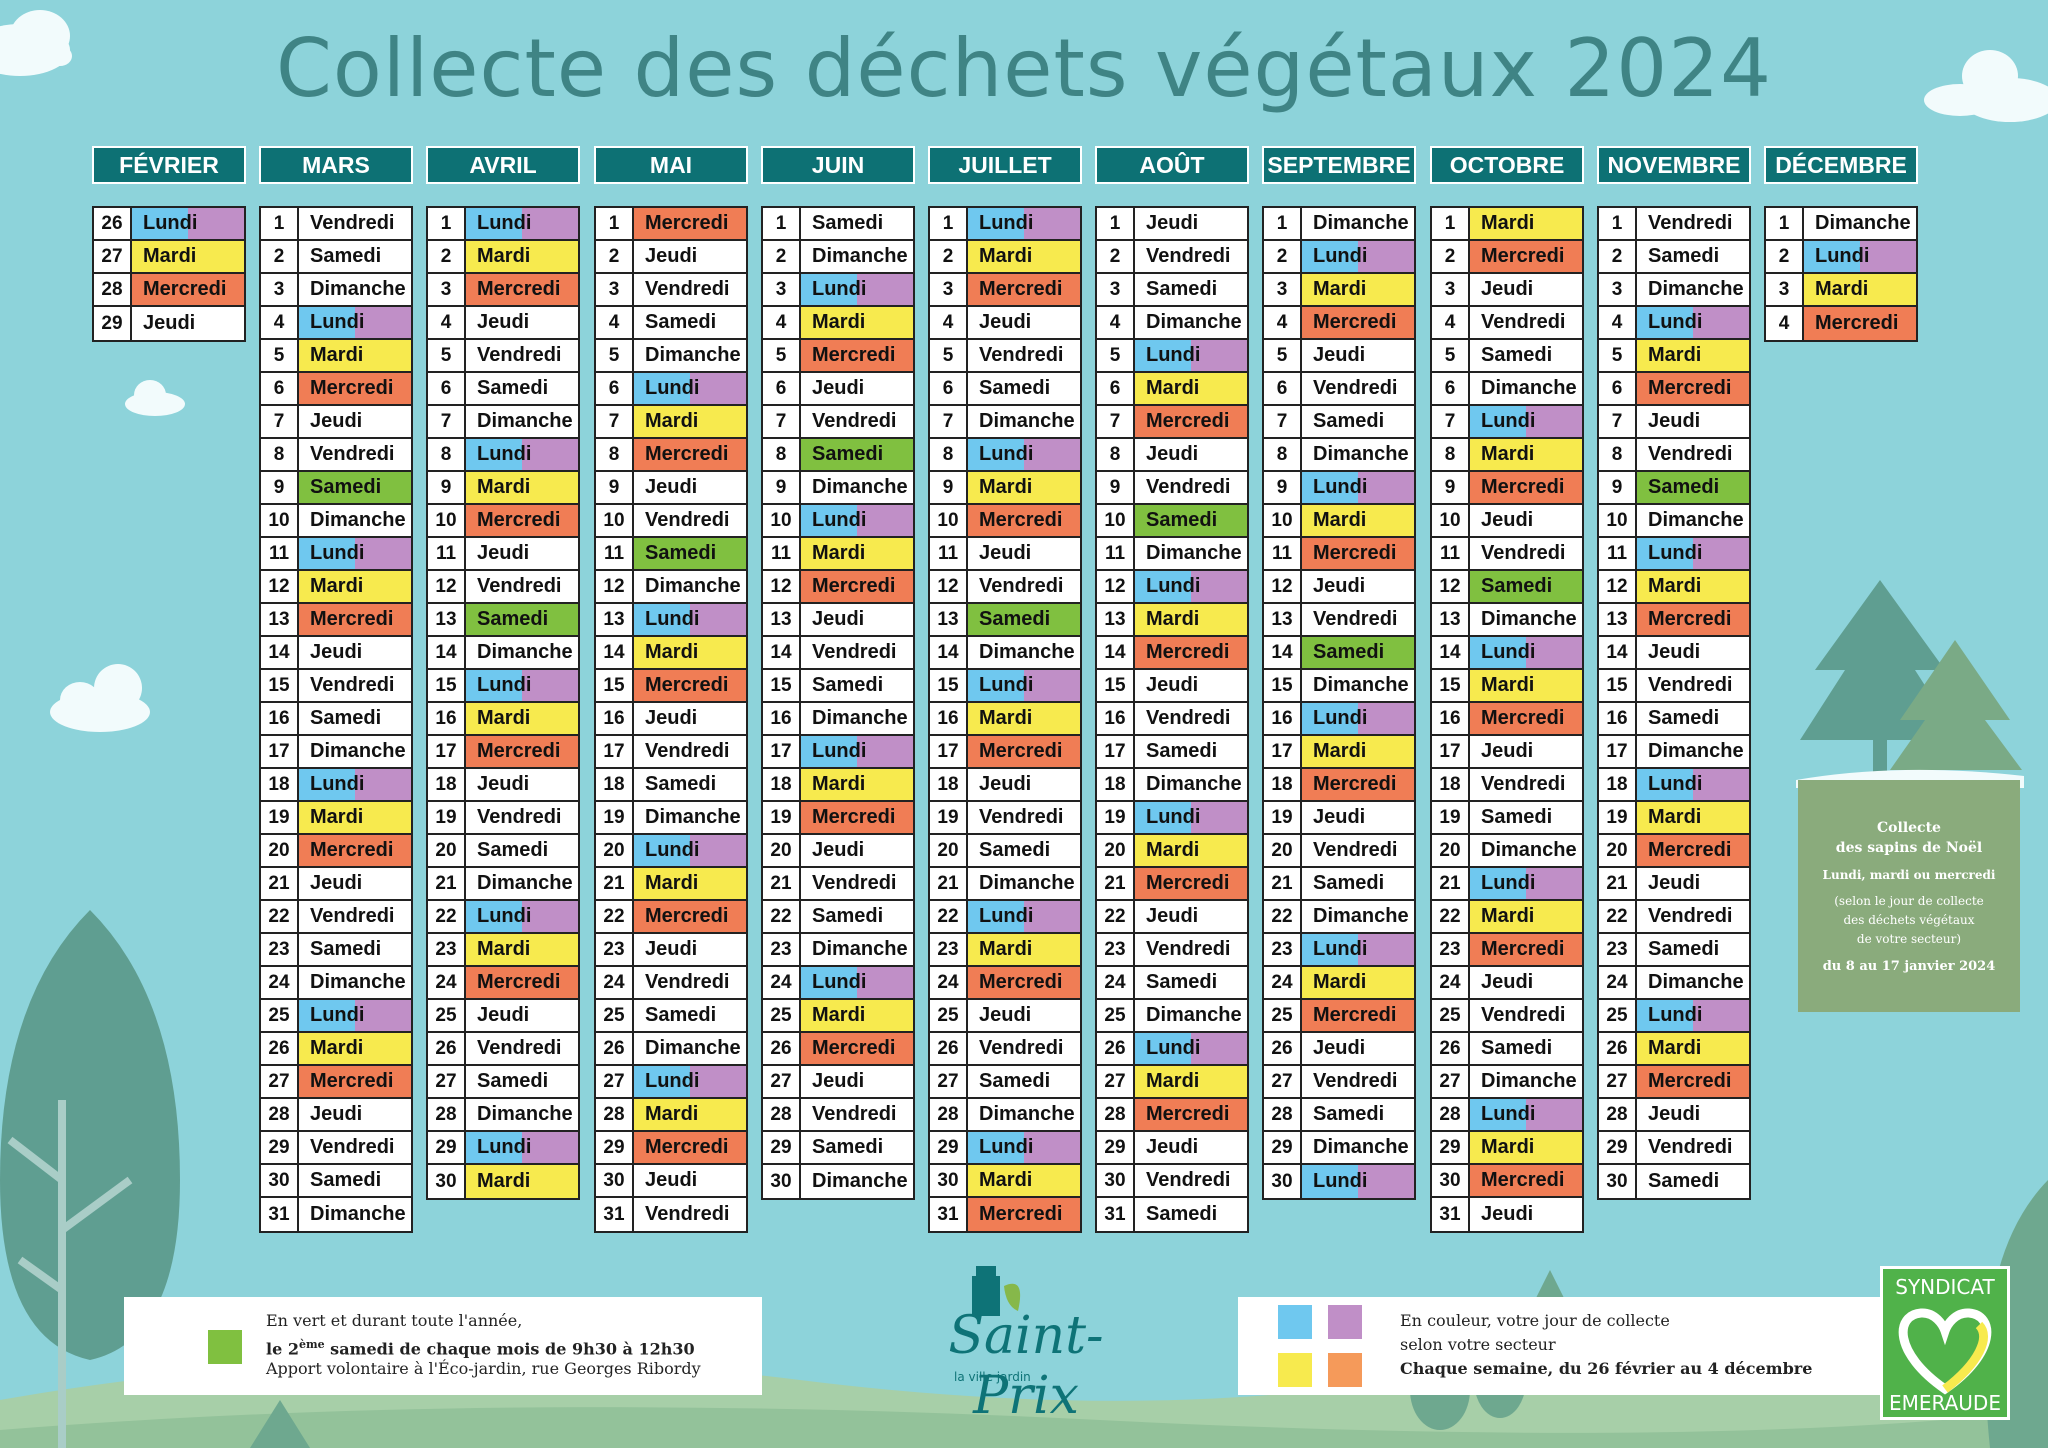  I want to click on day-row: 10 Mercredi, so click(1005, 521).